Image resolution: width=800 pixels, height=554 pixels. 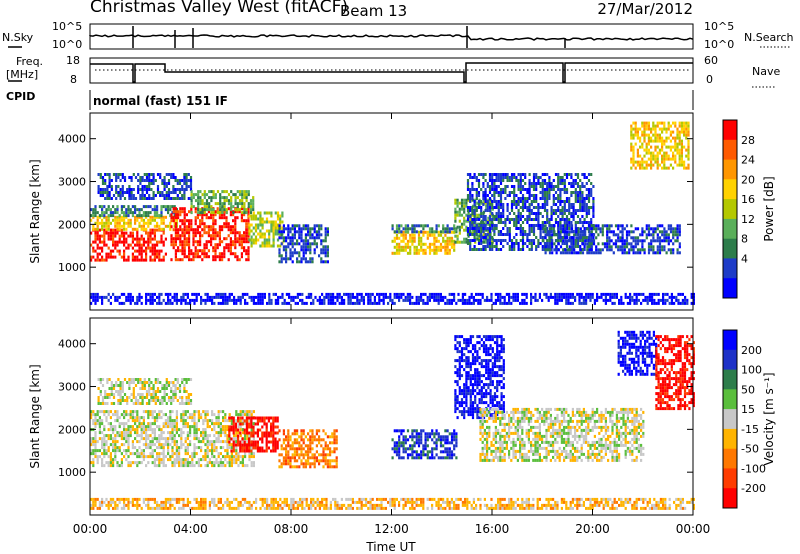 I want to click on y-tick-label: 4000, so click(x=72, y=139).